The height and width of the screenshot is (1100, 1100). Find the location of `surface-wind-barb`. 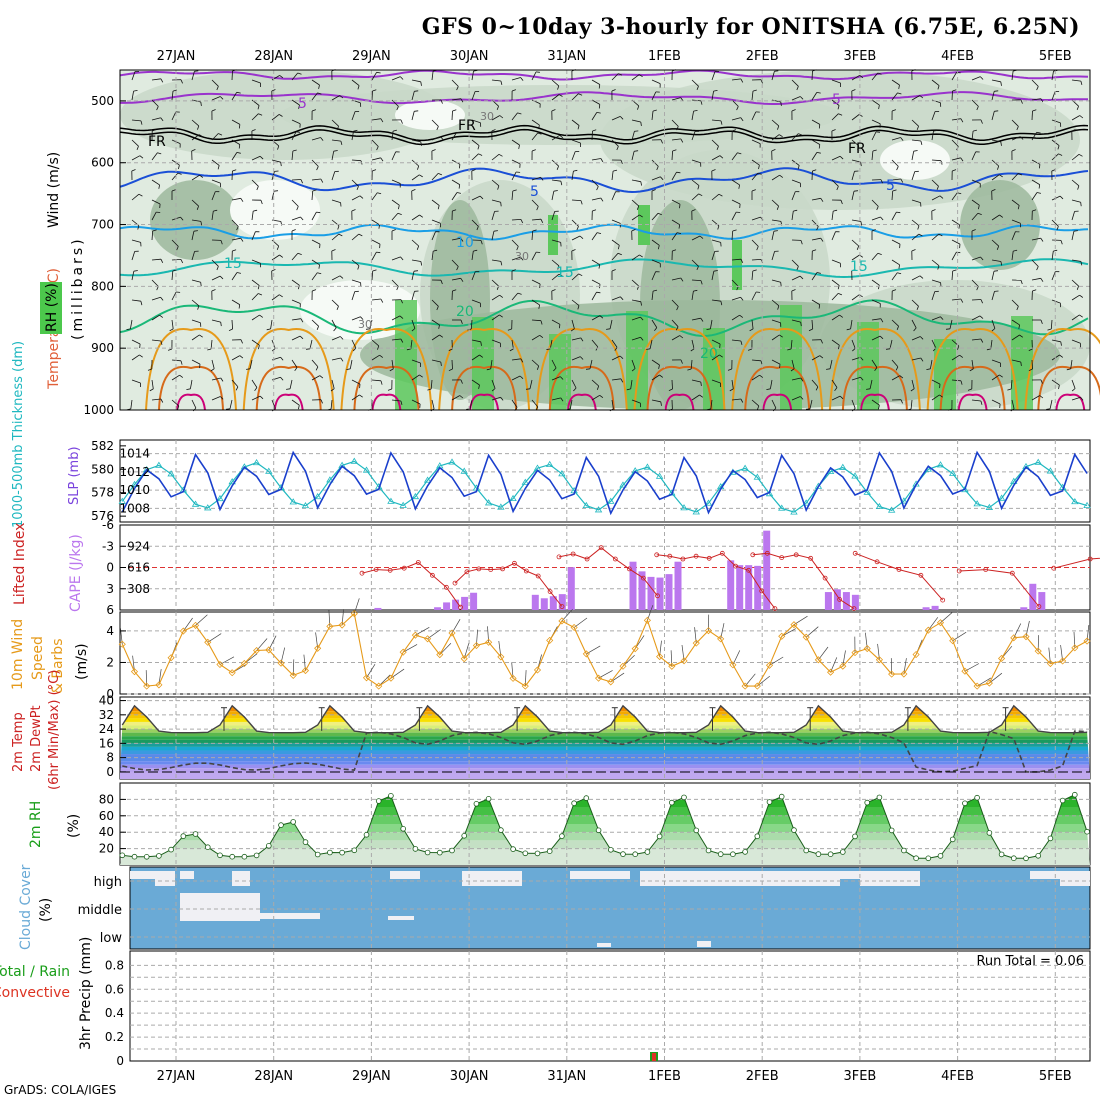

surface-wind-barb is located at coordinates (397, 673).